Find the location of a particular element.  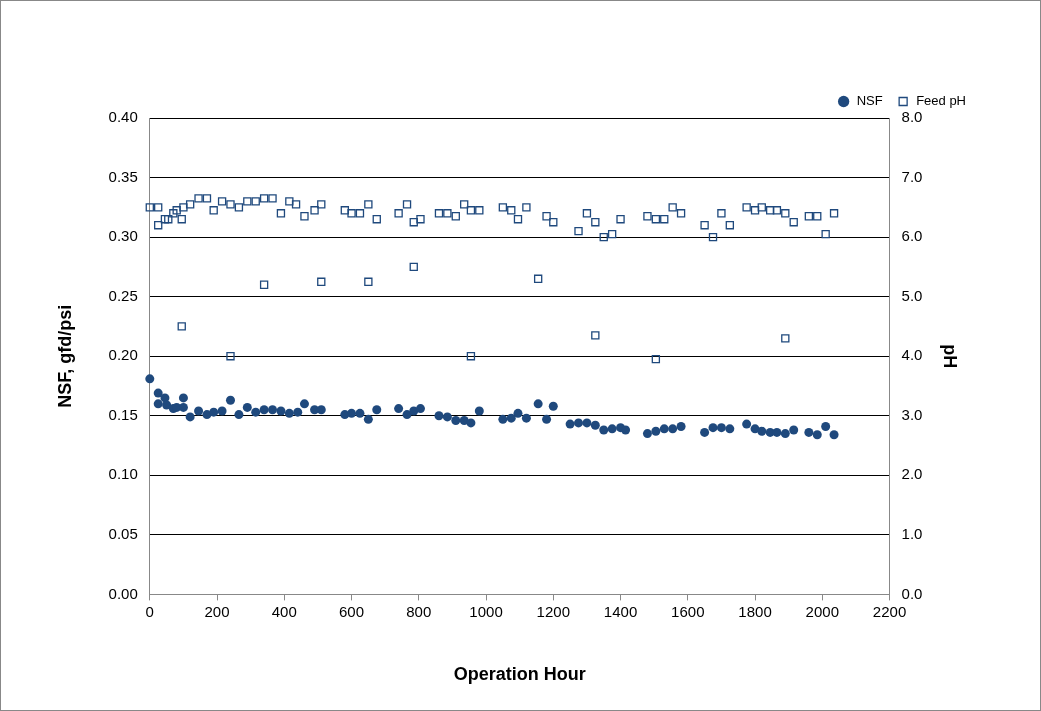

y-tick-label: 0.05 is located at coordinates (123, 533).